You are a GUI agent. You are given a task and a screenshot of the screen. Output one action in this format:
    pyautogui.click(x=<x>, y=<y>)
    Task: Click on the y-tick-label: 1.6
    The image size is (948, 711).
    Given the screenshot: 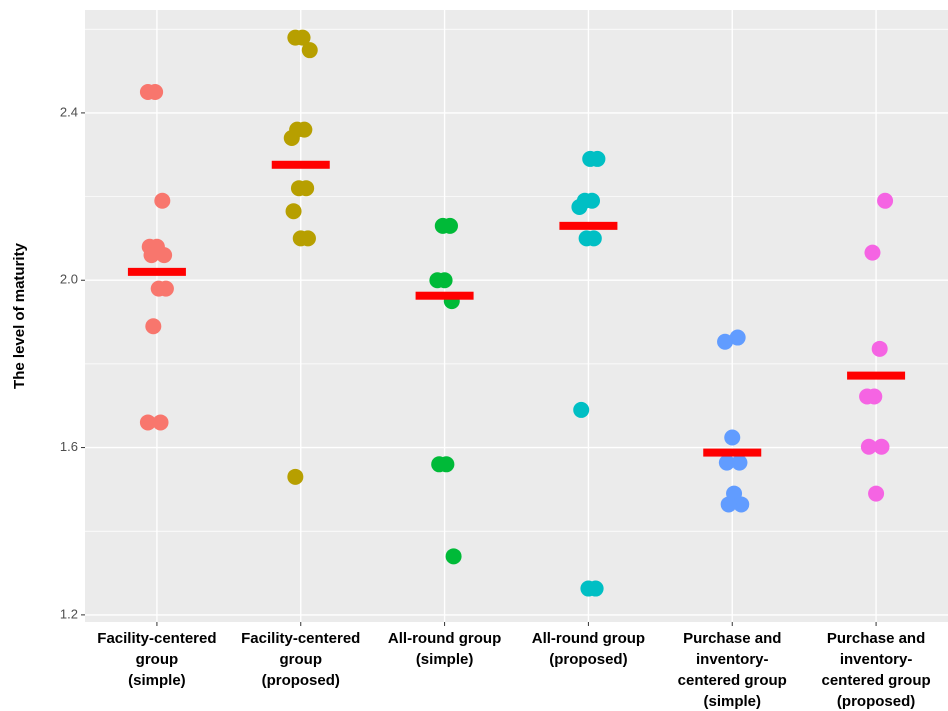 What is the action you would take?
    pyautogui.click(x=69, y=446)
    